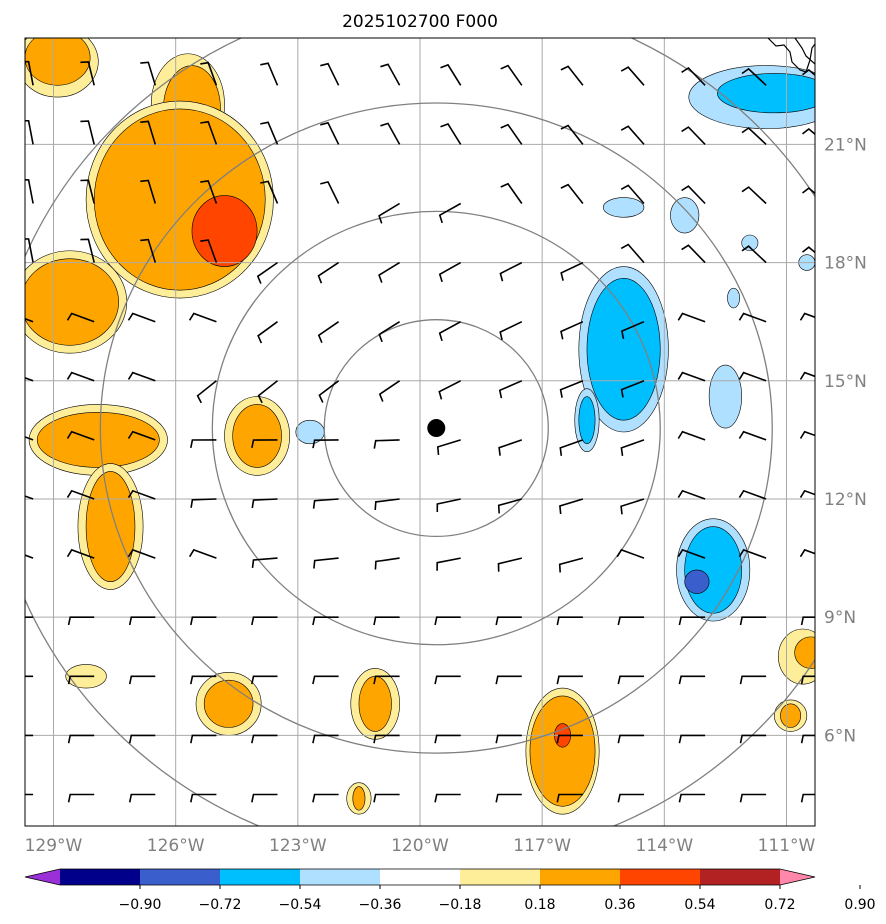 The image size is (886, 924). Describe the element at coordinates (420, 846) in the screenshot. I see `longitude-labels: 129°W 126°W 123°W 120°W 117°W 114°W 111°W` at that location.